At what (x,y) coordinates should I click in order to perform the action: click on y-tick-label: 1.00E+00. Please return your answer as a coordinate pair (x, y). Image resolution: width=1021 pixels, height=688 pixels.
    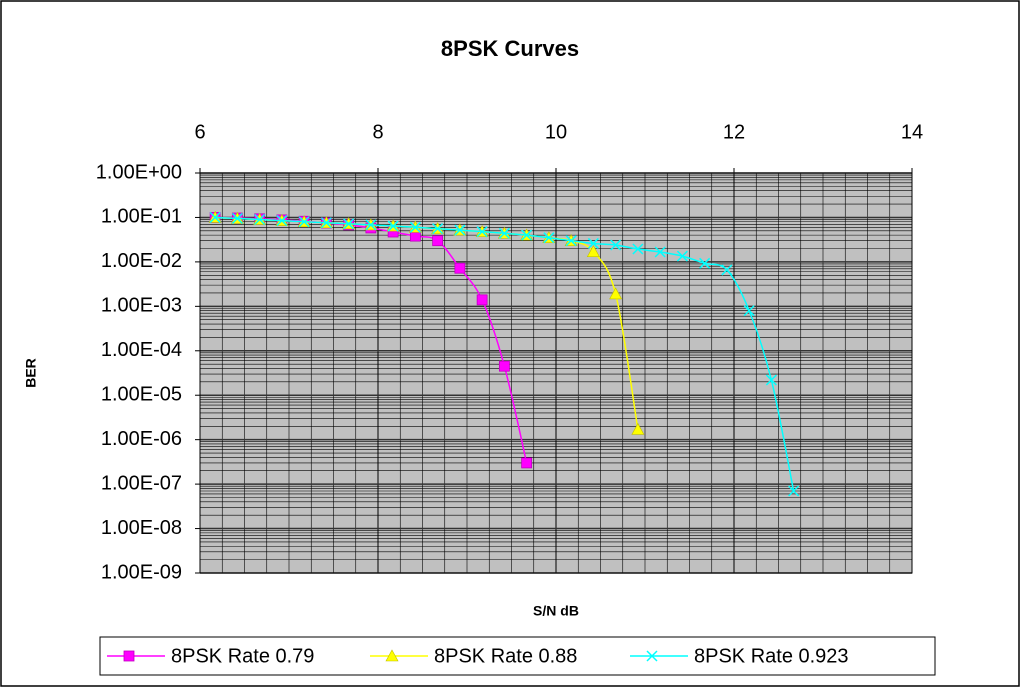
    Looking at the image, I should click on (139, 172).